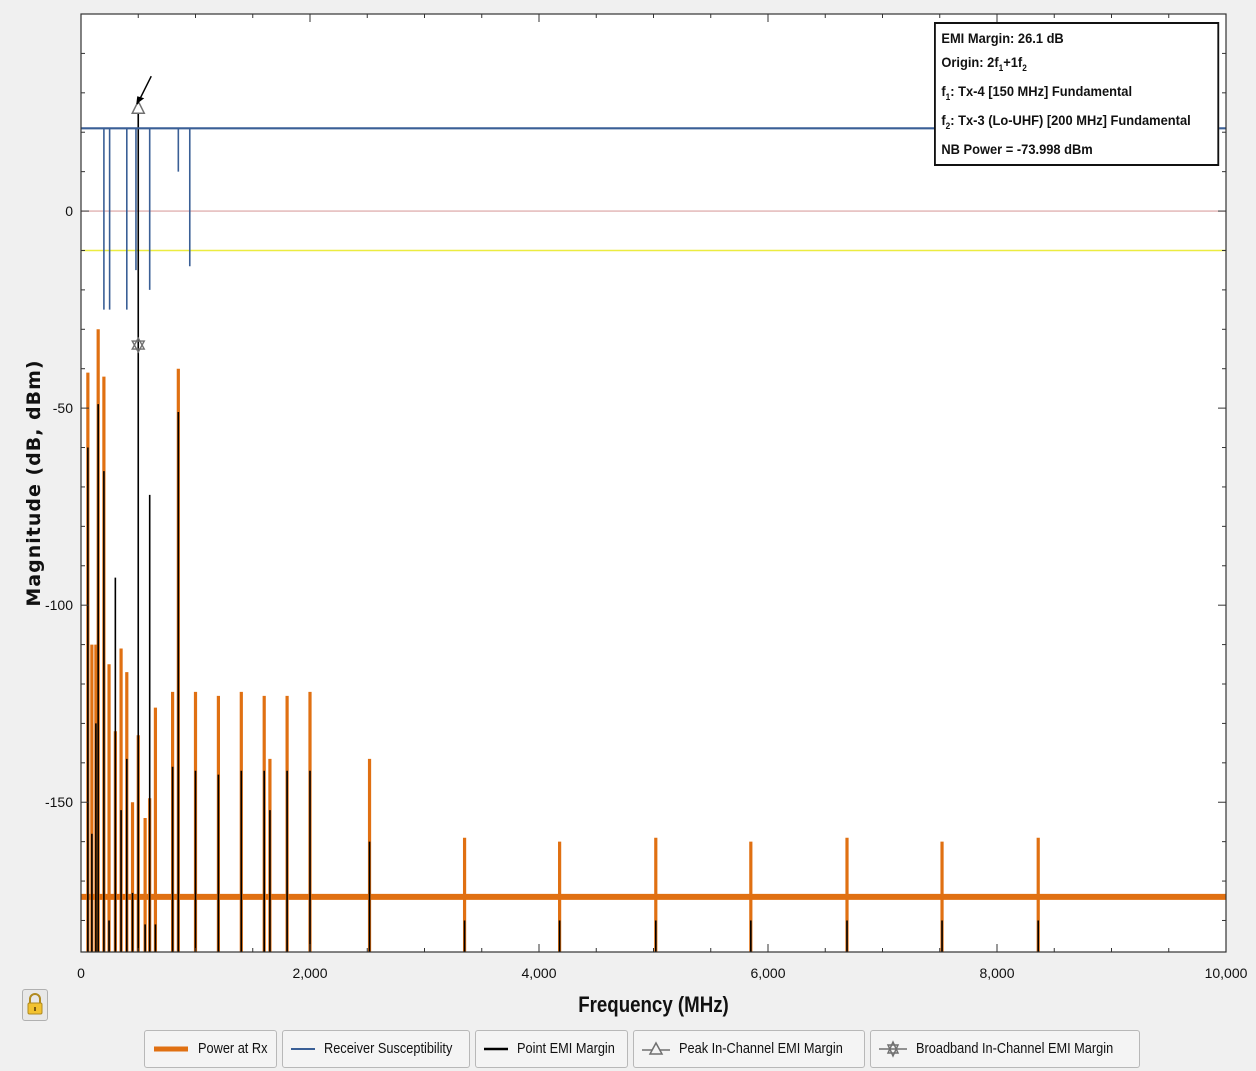  I want to click on lock-button, so click(35, 1005).